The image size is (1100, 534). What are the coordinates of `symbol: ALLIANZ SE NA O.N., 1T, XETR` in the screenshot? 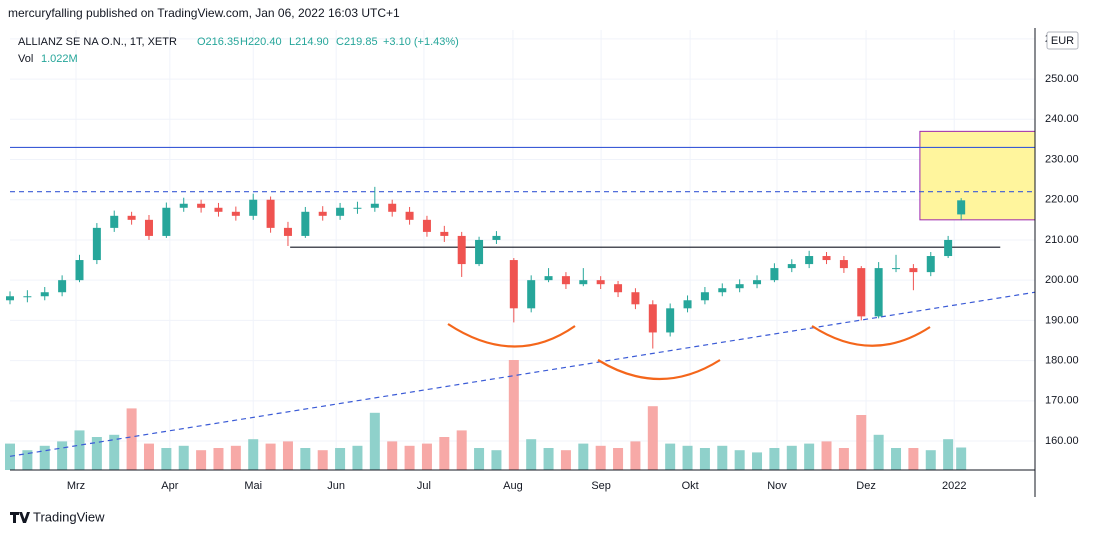 It's located at (97, 42).